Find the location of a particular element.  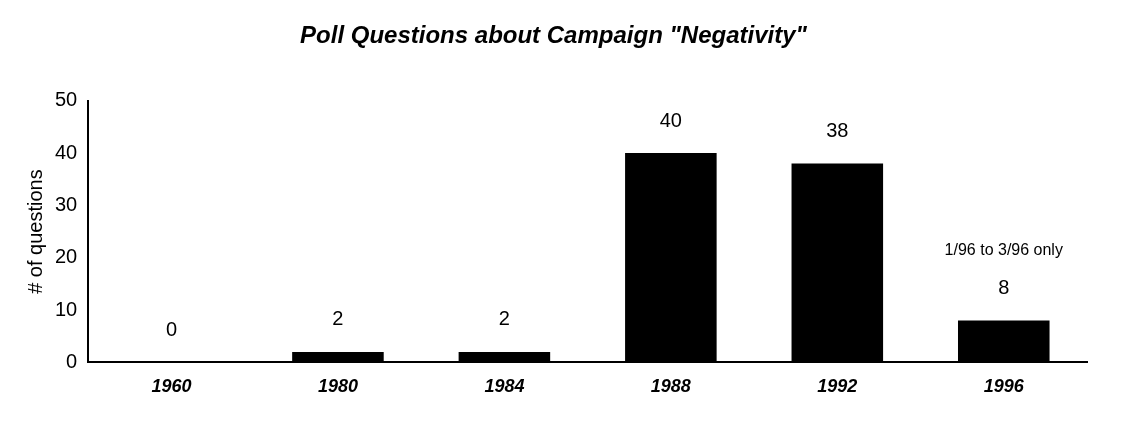

y-tick-label: 40 is located at coordinates (66, 151).